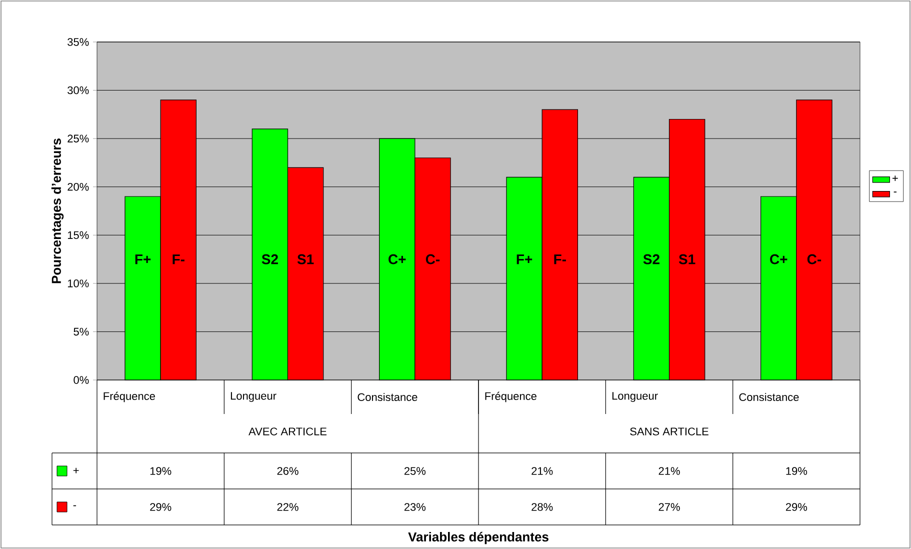  What do you see at coordinates (287, 507) in the screenshot?
I see `data-label: 22%` at bounding box center [287, 507].